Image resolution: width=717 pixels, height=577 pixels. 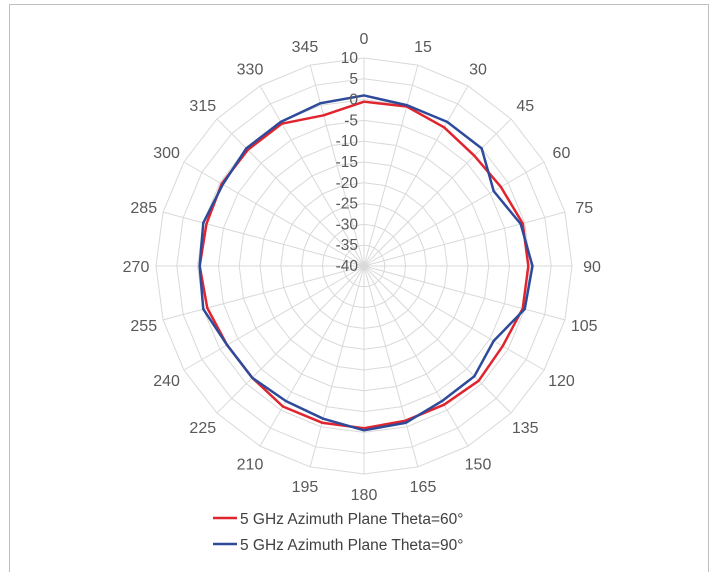 I want to click on radial-tick-label: -35, so click(x=347, y=245).